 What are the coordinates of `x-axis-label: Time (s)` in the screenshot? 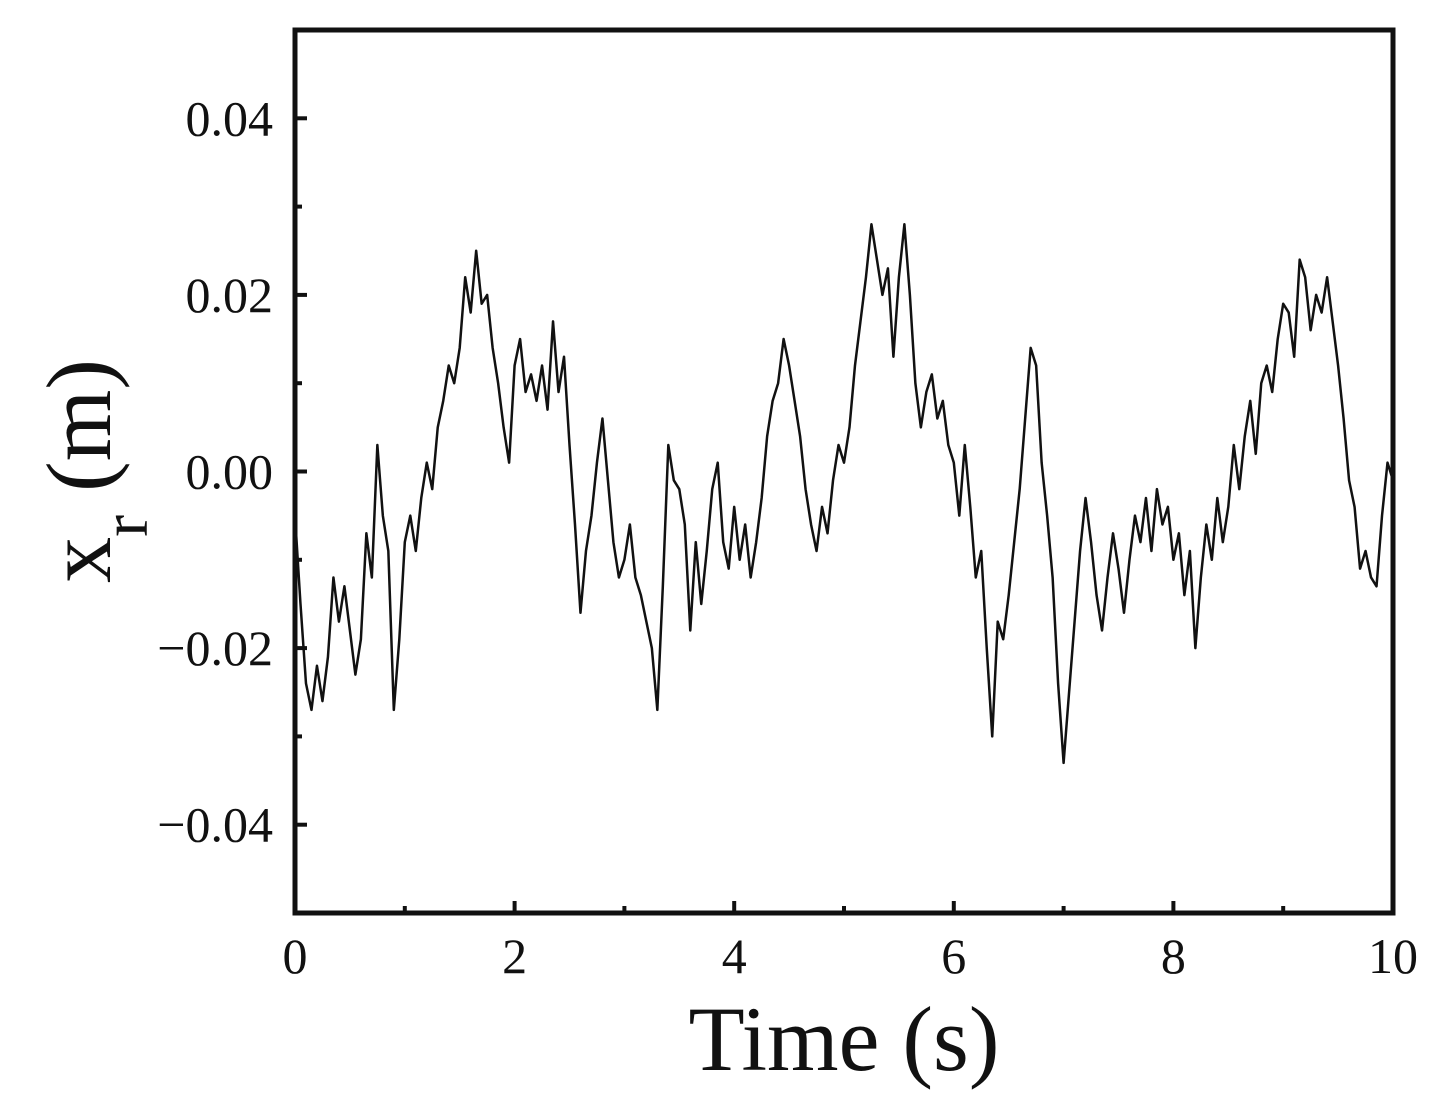 It's located at (844, 1039).